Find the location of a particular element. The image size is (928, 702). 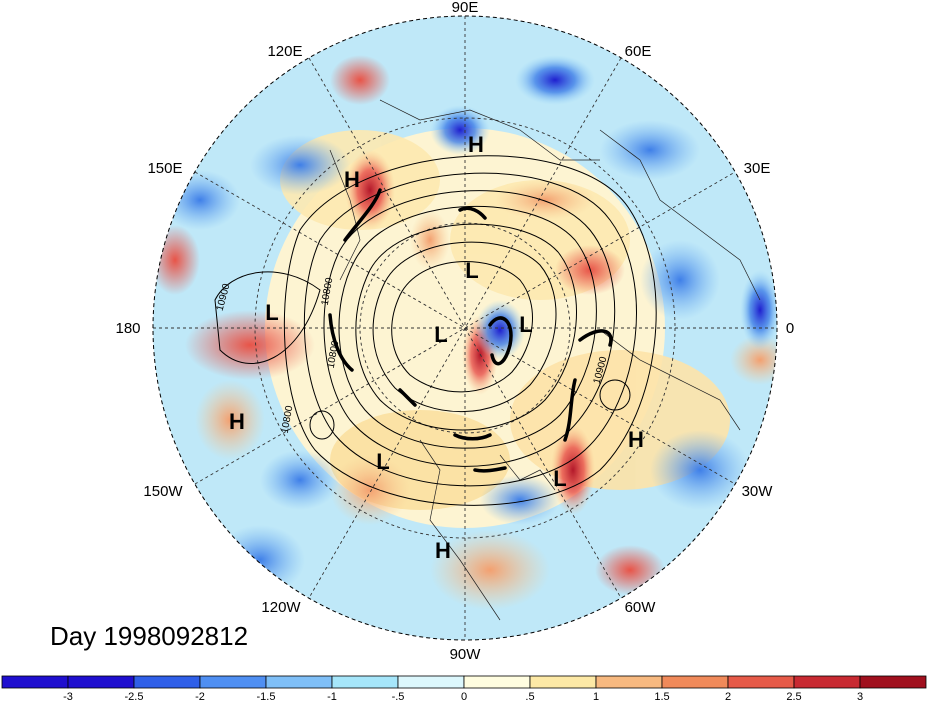

colorbar-tick-label: 3 is located at coordinates (860, 696).